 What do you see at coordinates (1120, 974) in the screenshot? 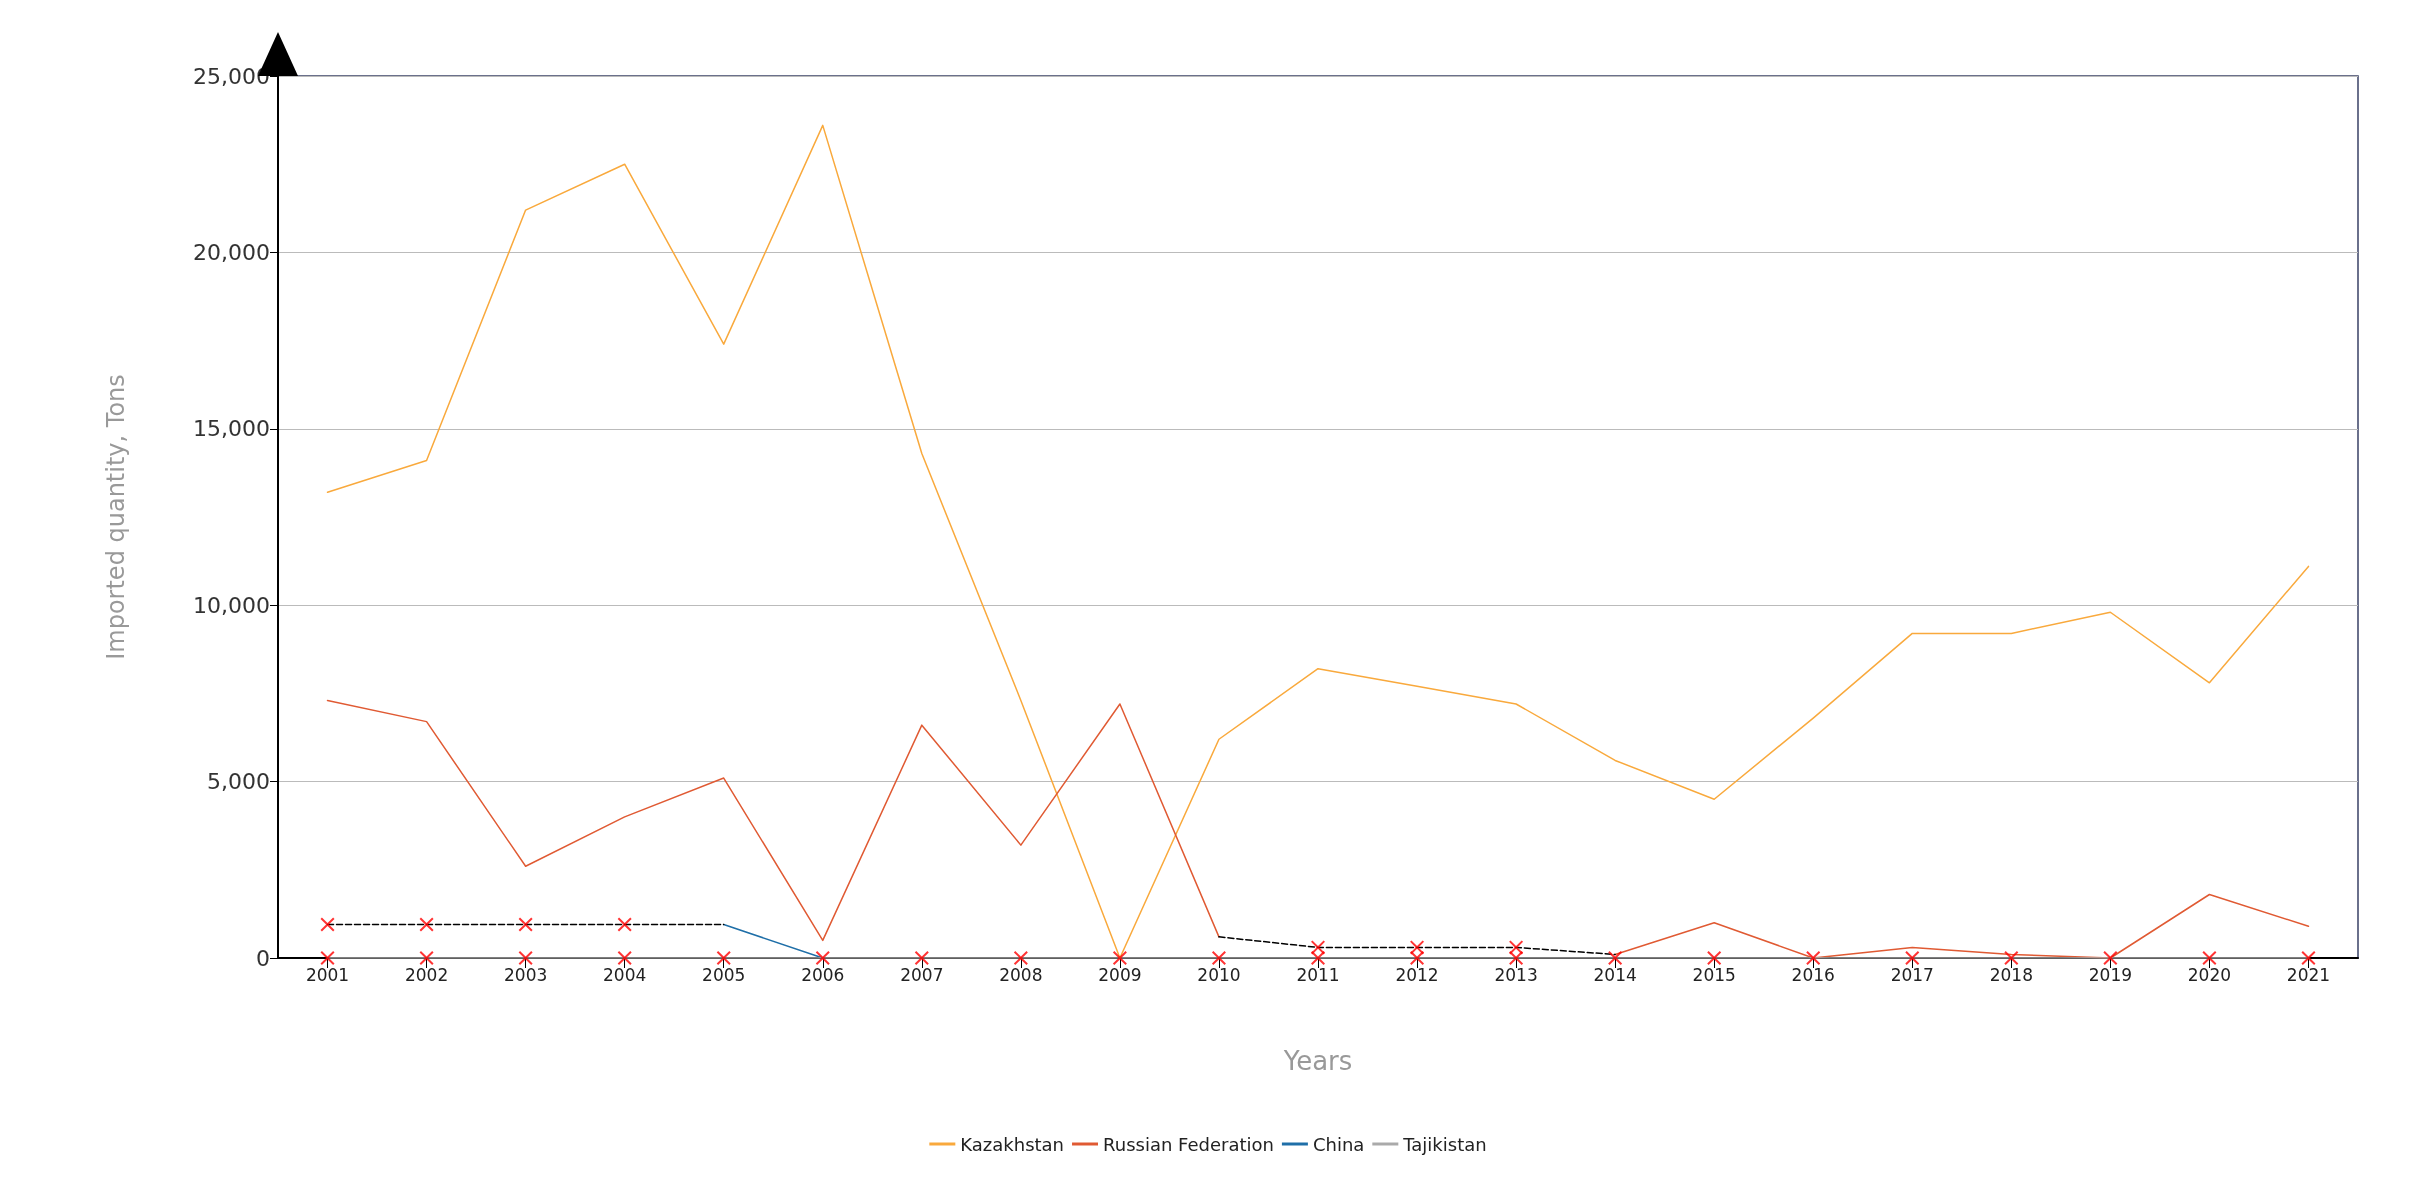
I see `x-tick-label: 2009` at bounding box center [1120, 974].